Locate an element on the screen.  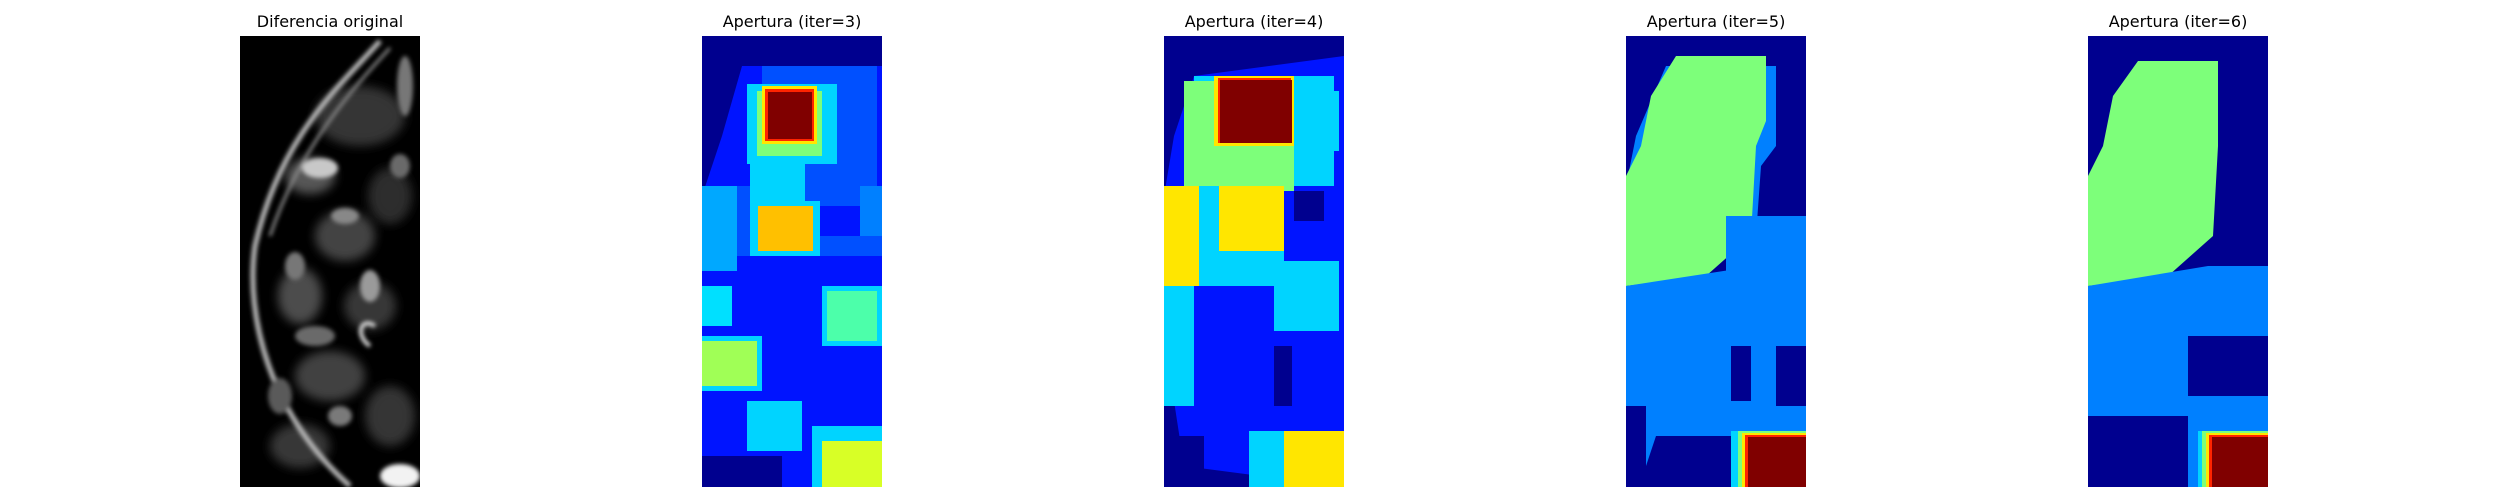
opening-image-iter-3-svg is located at coordinates (792, 261).